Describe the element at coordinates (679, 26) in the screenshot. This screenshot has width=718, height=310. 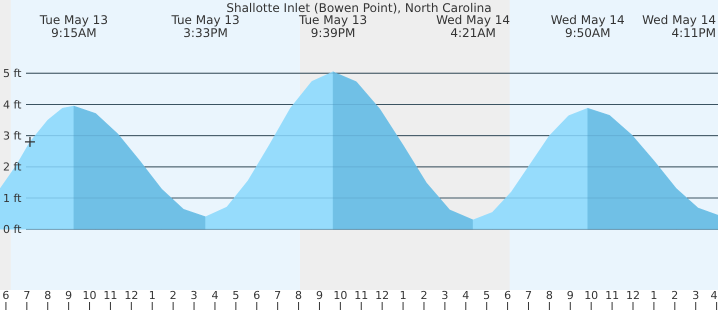
I see `annotation: Wed May 14 4:11PM` at that location.